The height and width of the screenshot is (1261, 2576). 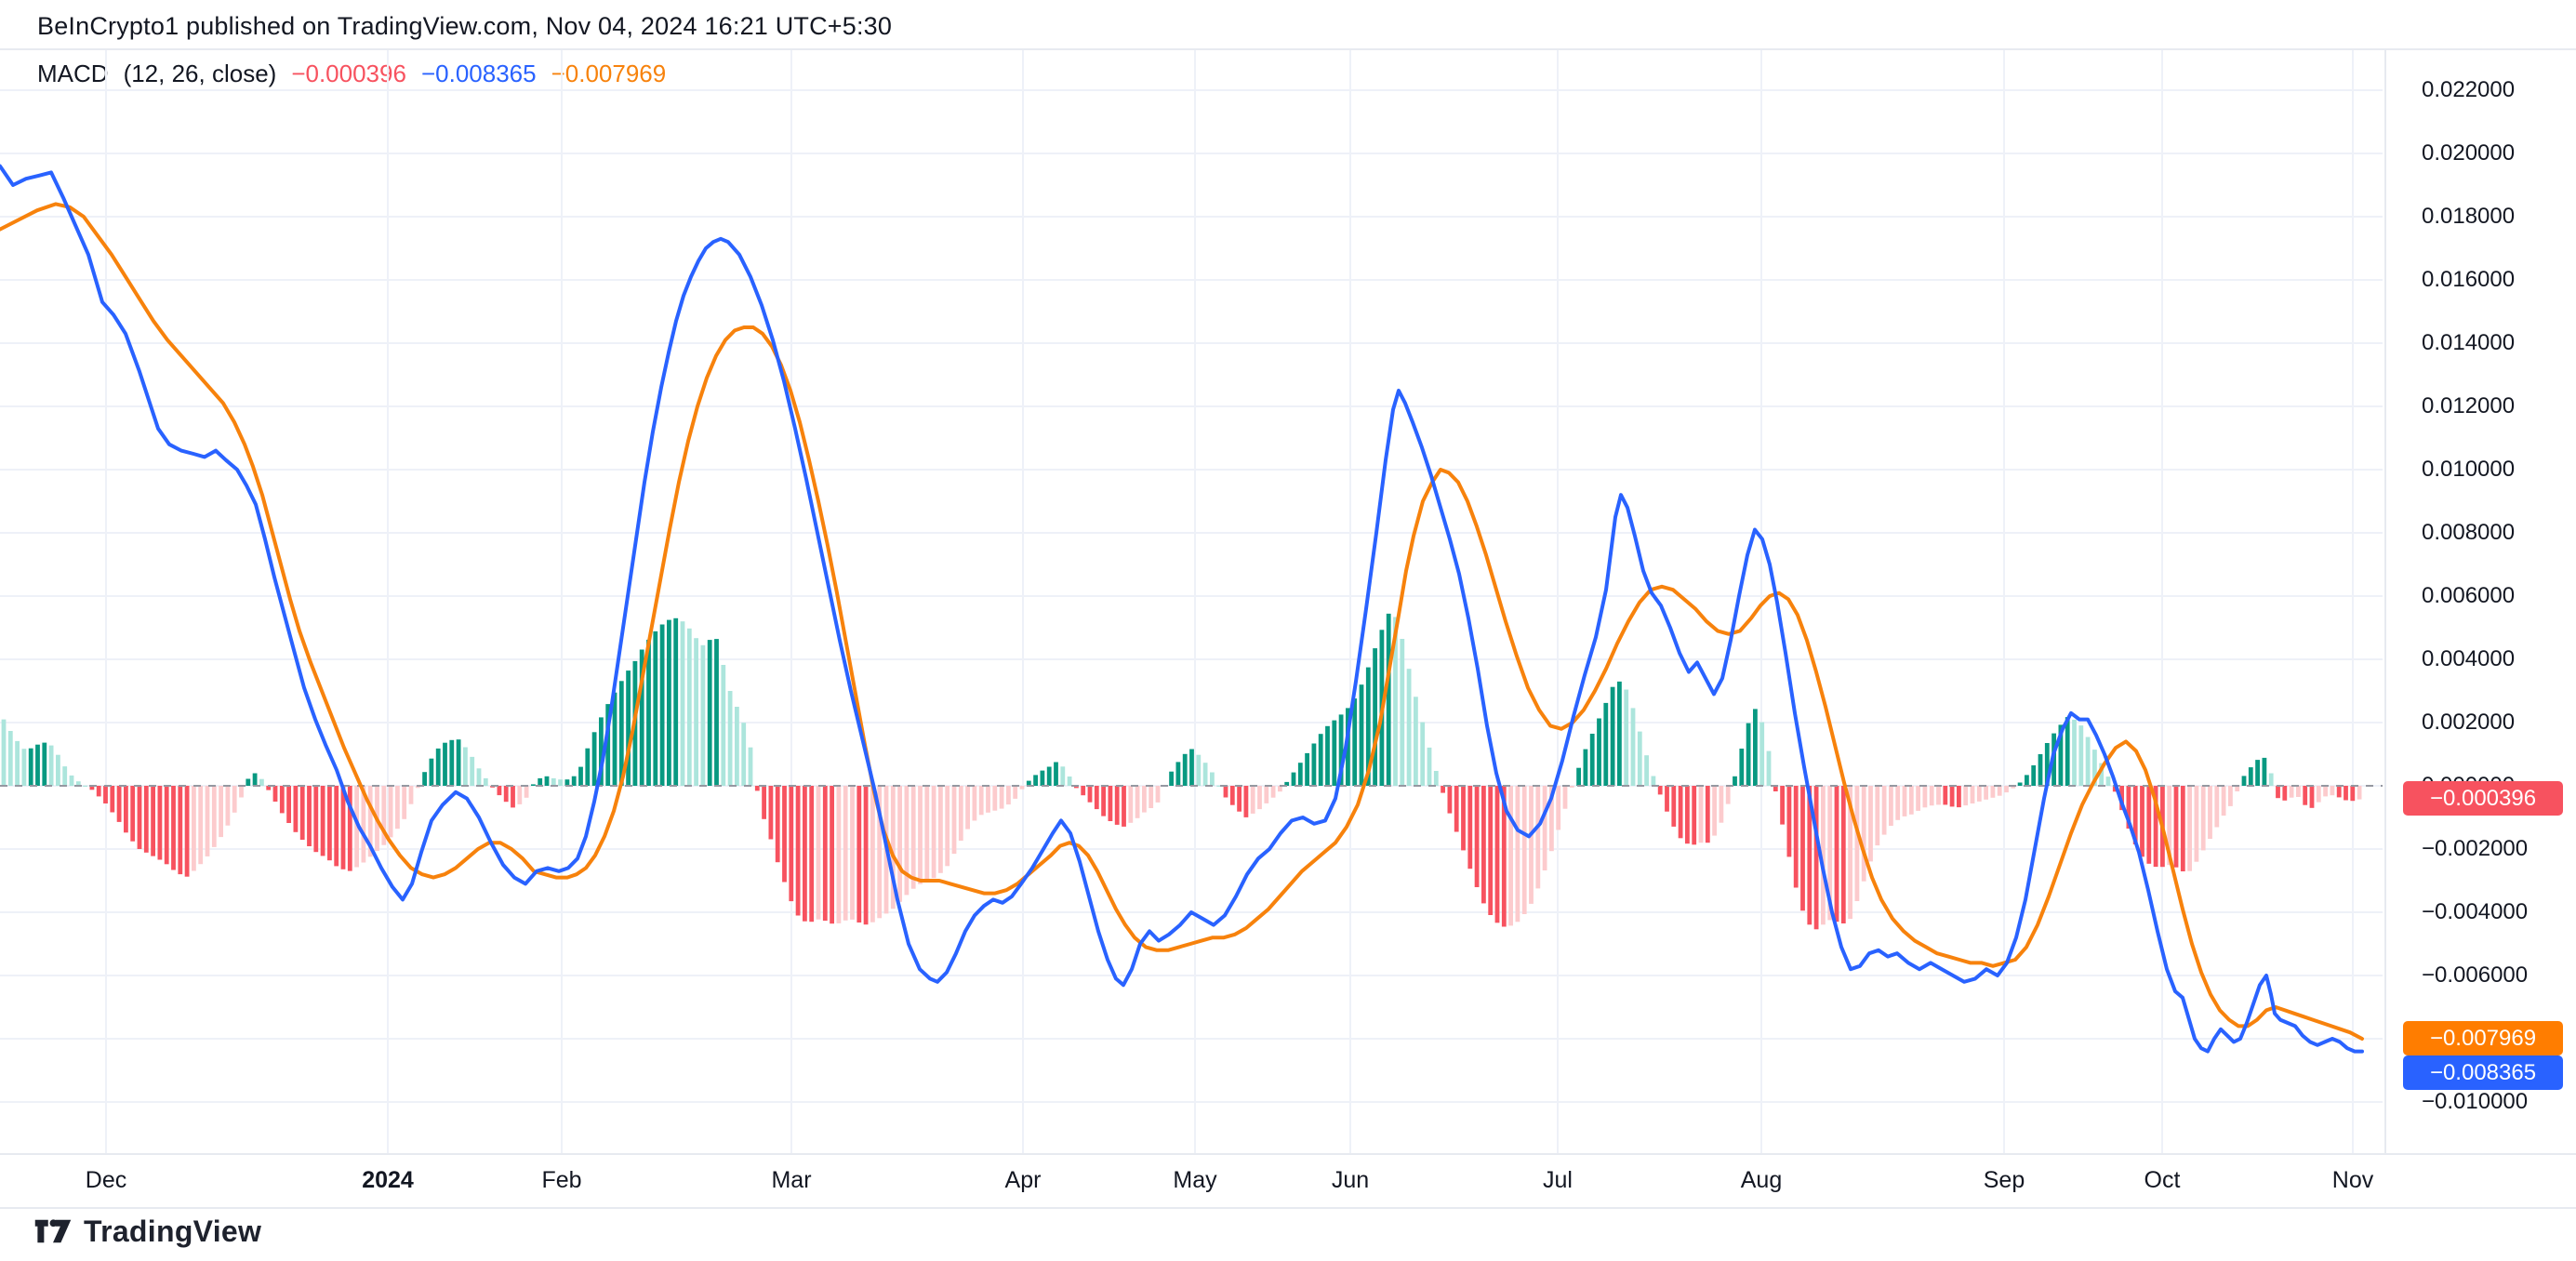 I want to click on time-axis-label-sep: Sep, so click(x=2004, y=1180).